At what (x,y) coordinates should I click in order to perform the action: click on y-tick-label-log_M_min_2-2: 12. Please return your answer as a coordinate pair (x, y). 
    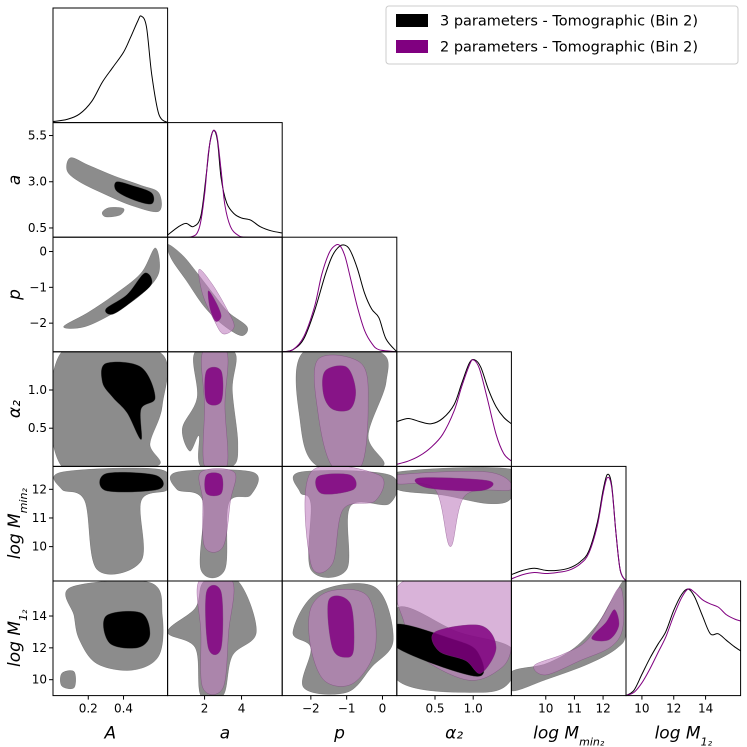
    Looking at the image, I should click on (39, 489).